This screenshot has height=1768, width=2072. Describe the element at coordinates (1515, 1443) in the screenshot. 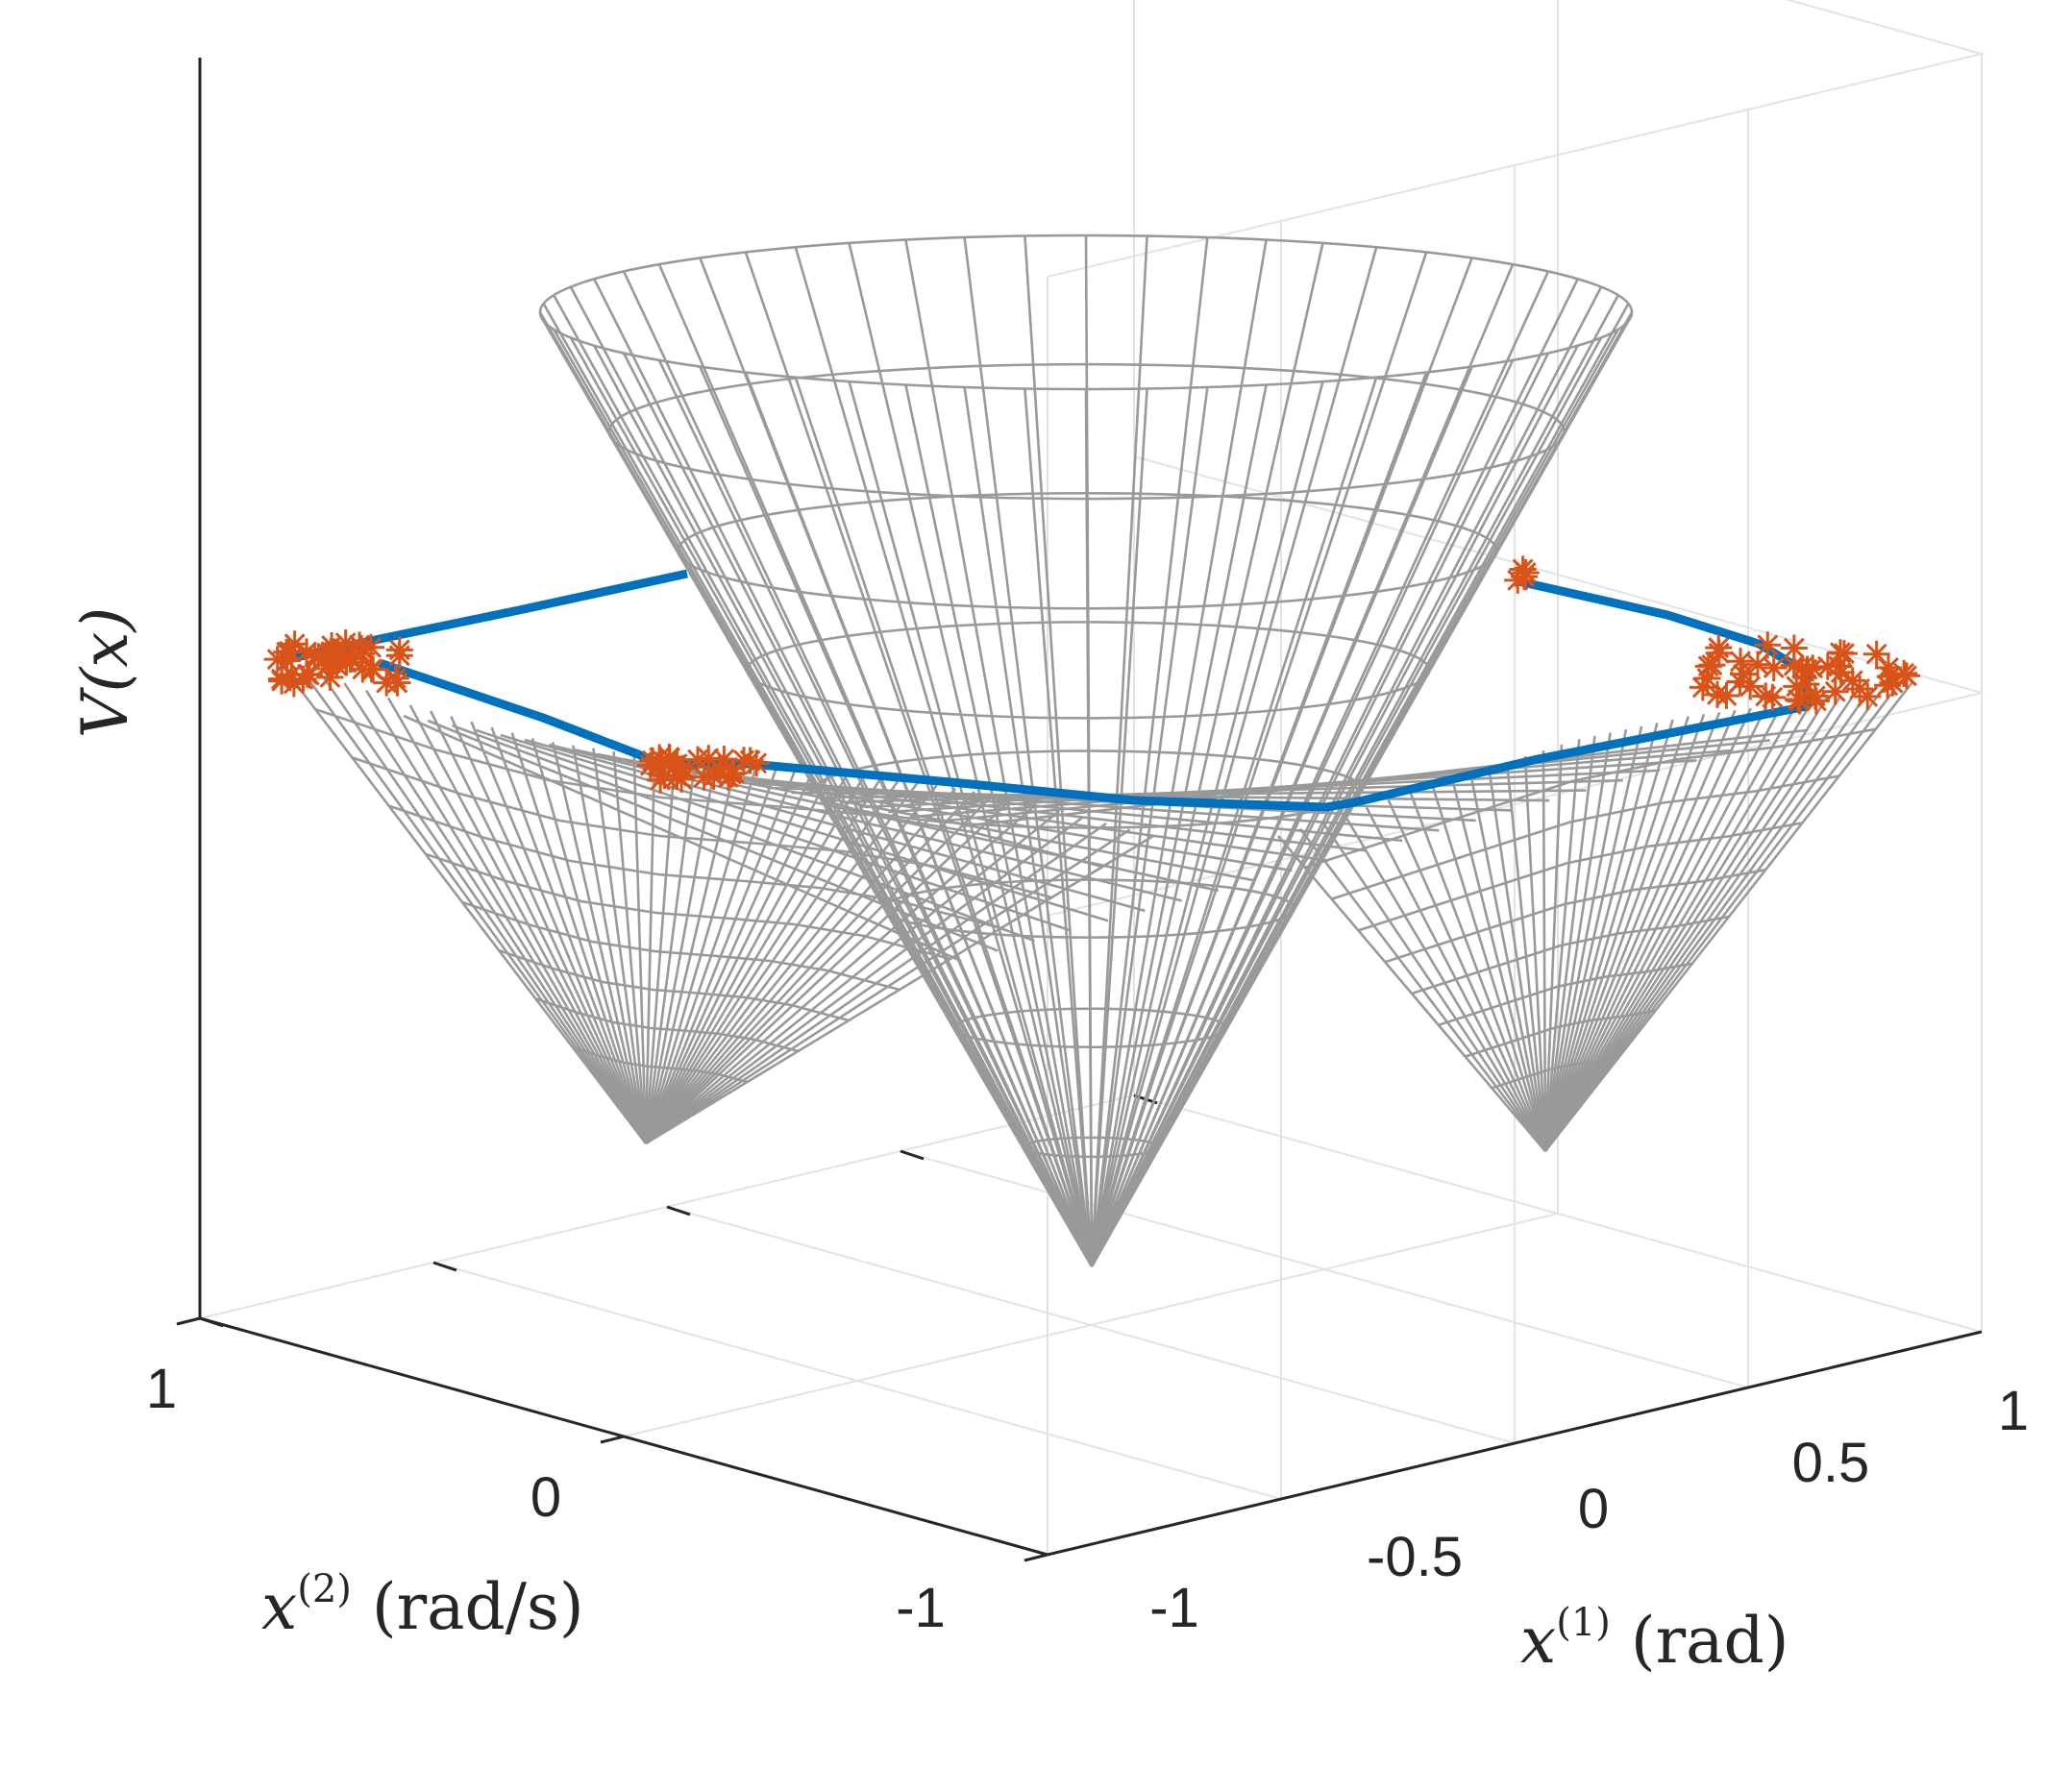

I see `x-axis-line` at that location.